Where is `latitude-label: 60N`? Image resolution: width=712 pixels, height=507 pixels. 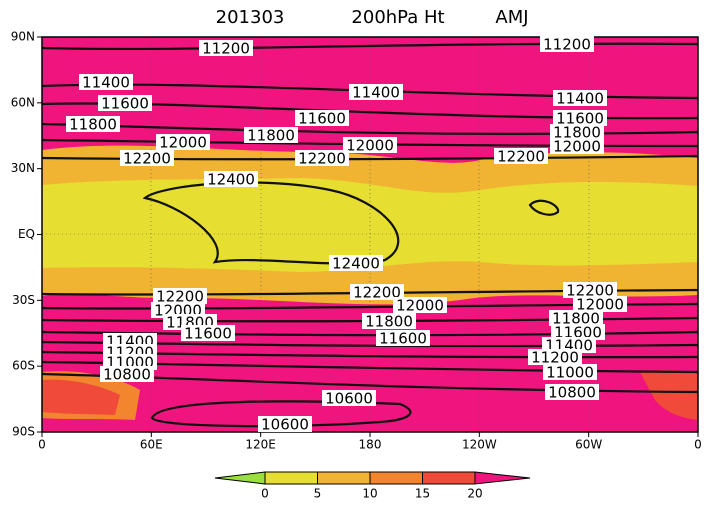
latitude-label: 60N is located at coordinates (23, 102).